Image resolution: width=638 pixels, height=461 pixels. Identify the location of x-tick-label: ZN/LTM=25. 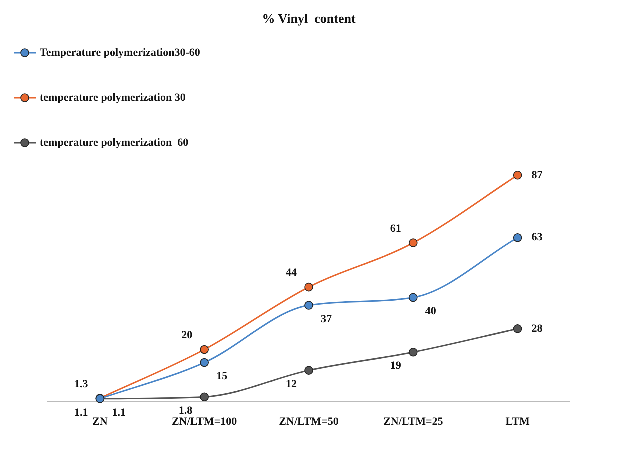
(414, 422).